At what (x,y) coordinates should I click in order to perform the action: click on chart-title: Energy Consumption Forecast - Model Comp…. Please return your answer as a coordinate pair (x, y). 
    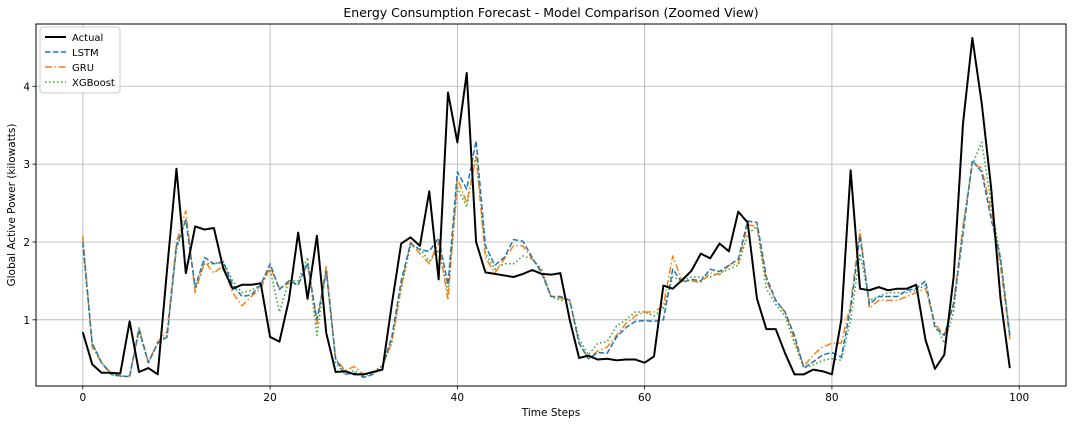
    Looking at the image, I should click on (550, 12).